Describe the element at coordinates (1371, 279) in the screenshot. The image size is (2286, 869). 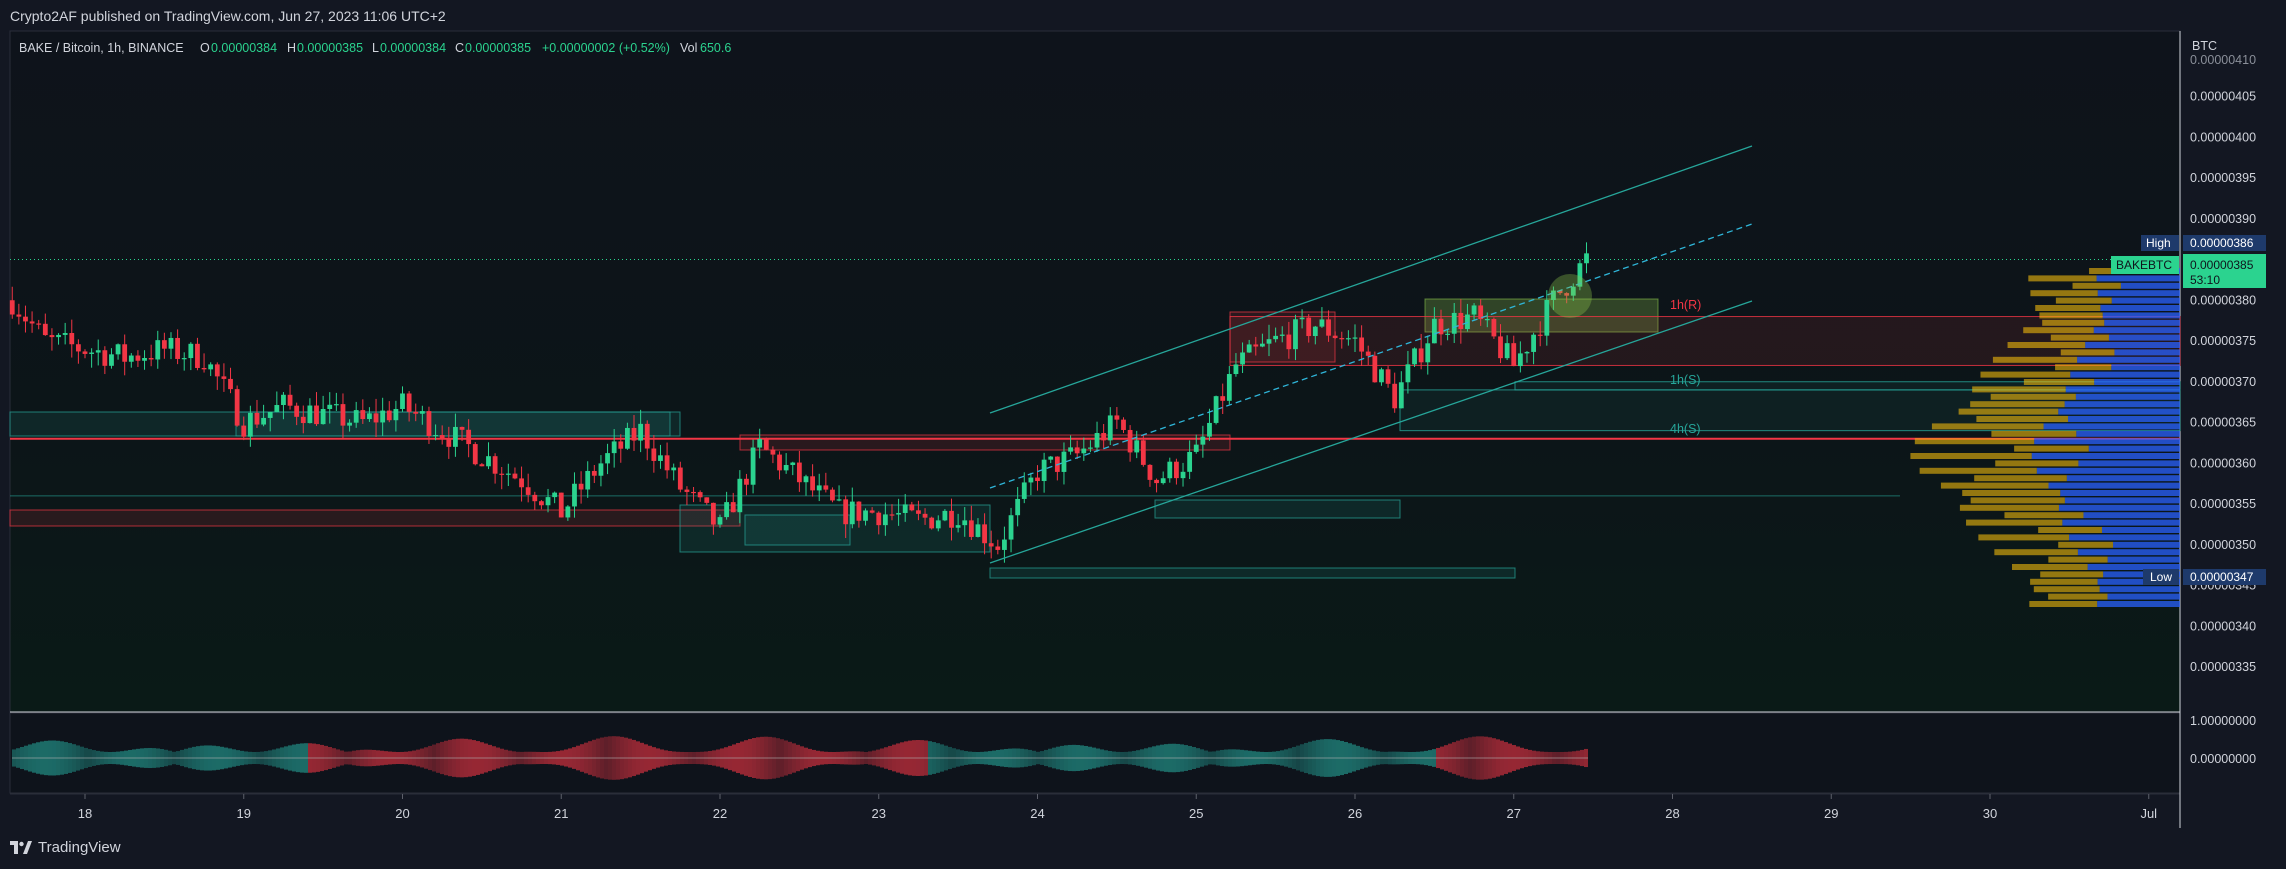
I see `channel-upper-line` at that location.